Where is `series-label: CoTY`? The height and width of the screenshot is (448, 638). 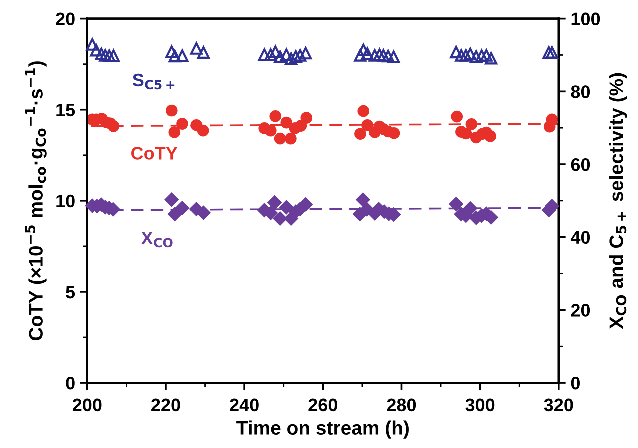 series-label: CoTY is located at coordinates (155, 153).